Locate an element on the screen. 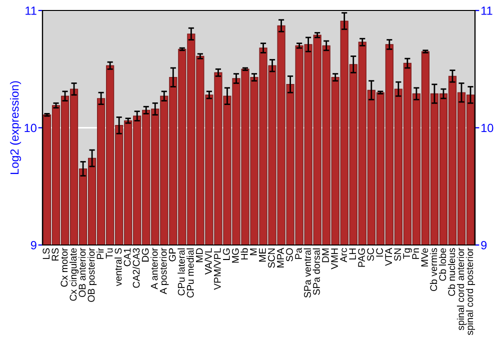  x-tick-label: OB anterior is located at coordinates (82, 273).